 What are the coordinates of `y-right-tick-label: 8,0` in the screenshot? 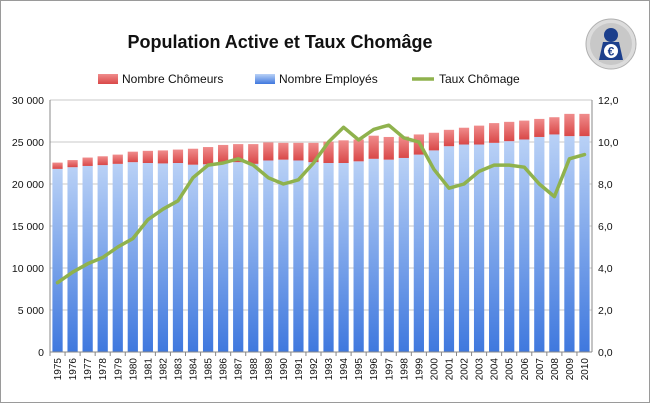 It's located at (605, 185).